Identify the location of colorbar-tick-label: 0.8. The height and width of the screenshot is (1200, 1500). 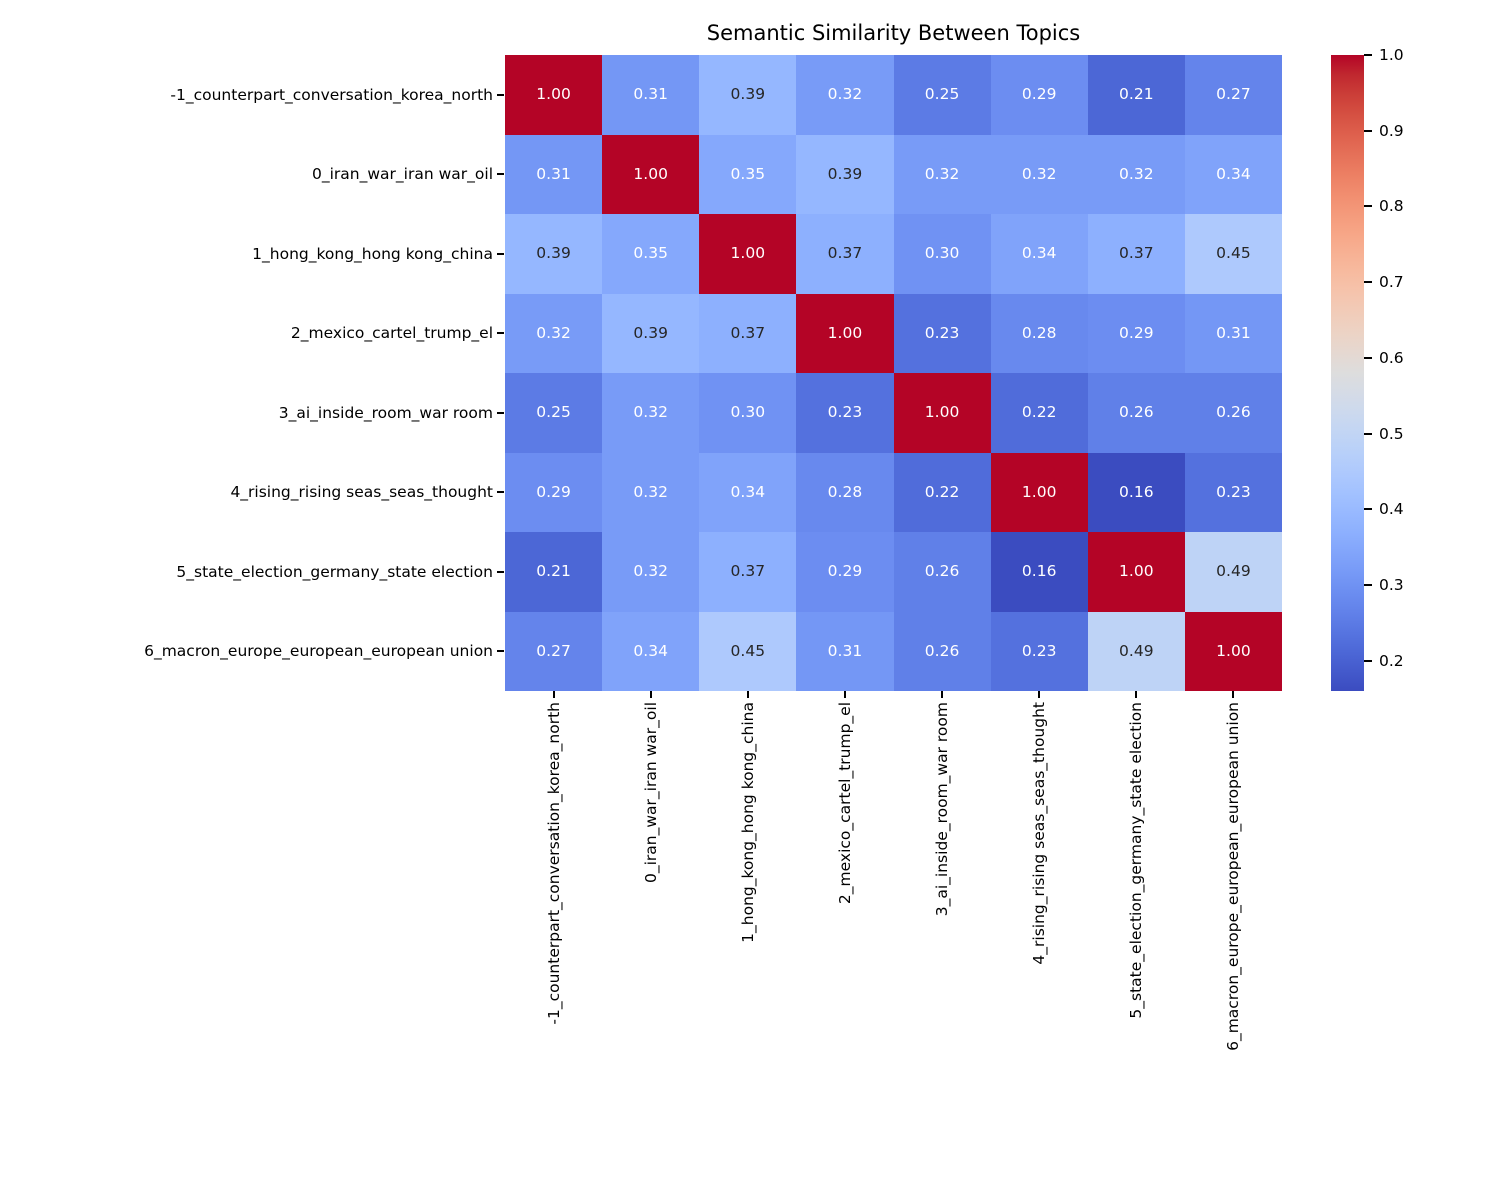
(1391, 206).